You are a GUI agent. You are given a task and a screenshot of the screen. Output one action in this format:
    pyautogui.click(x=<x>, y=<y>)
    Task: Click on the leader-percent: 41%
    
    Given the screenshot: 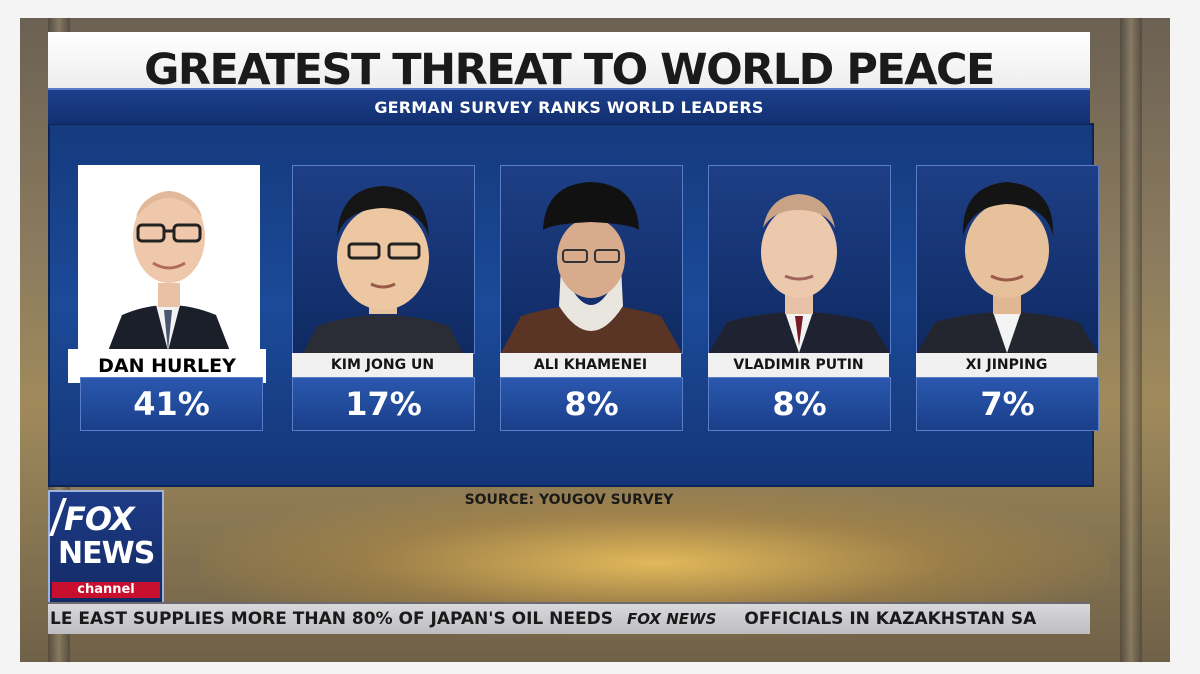 What is the action you would take?
    pyautogui.click(x=171, y=404)
    